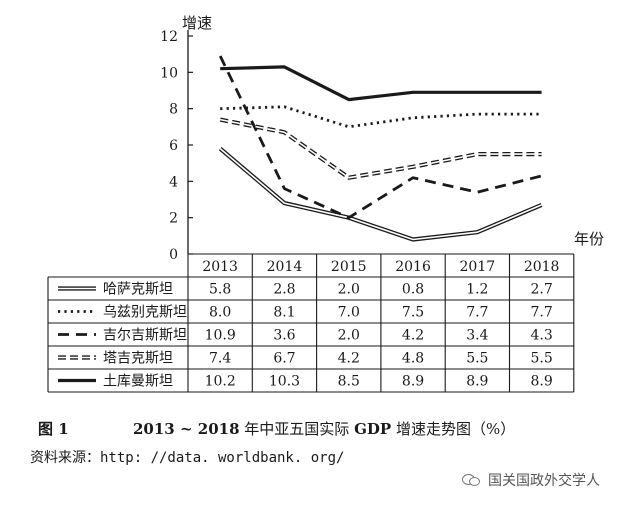  I want to click on x-tick-label: 2014, so click(285, 267).